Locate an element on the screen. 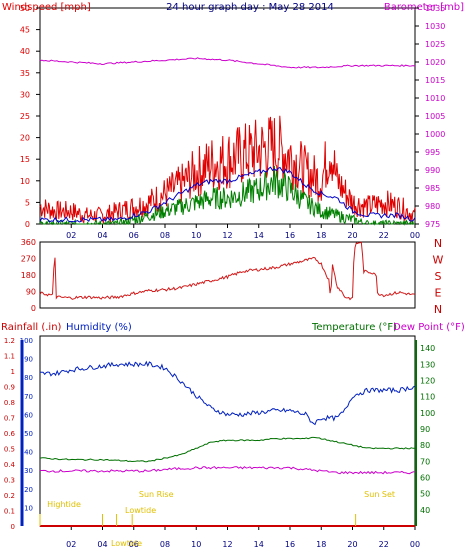 The width and height of the screenshot is (466, 555). rain-tick-label: 1.1 is located at coordinates (9, 357).